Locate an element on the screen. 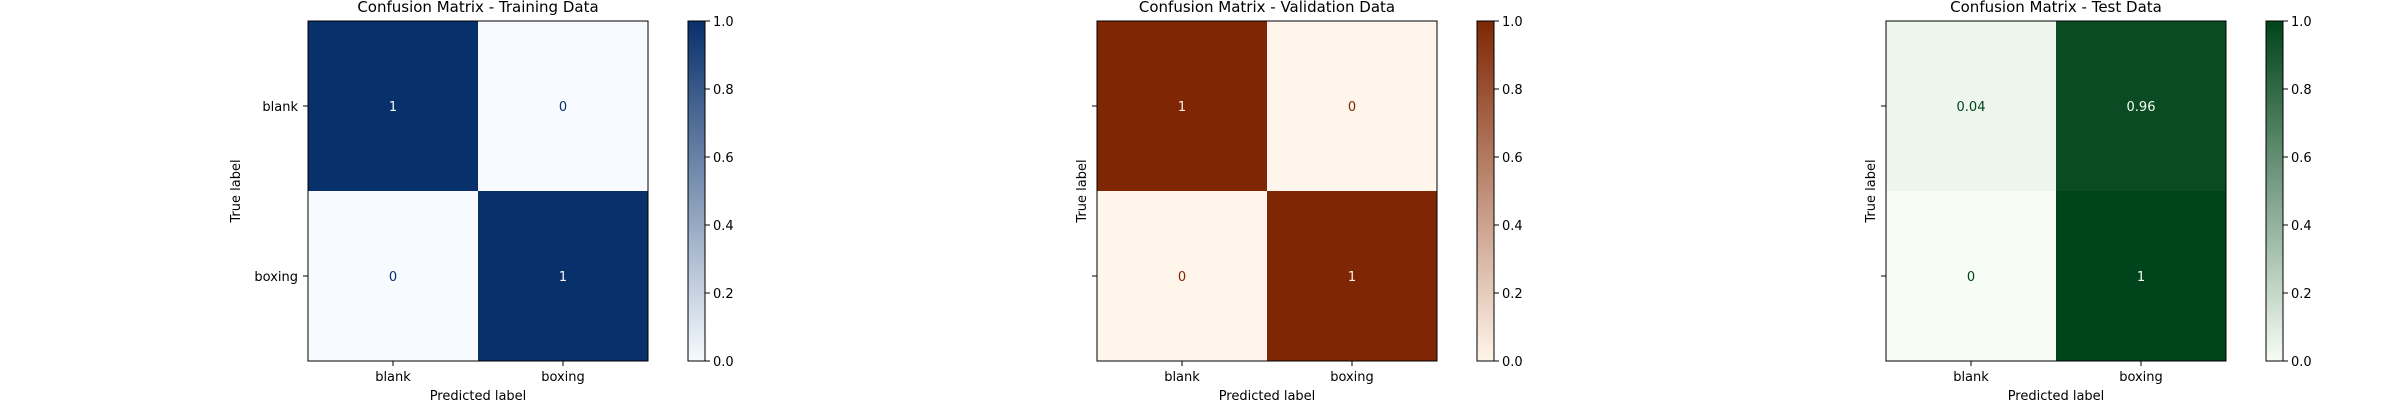  chart-title: Confusion Matrix - Training Data is located at coordinates (477, 8).